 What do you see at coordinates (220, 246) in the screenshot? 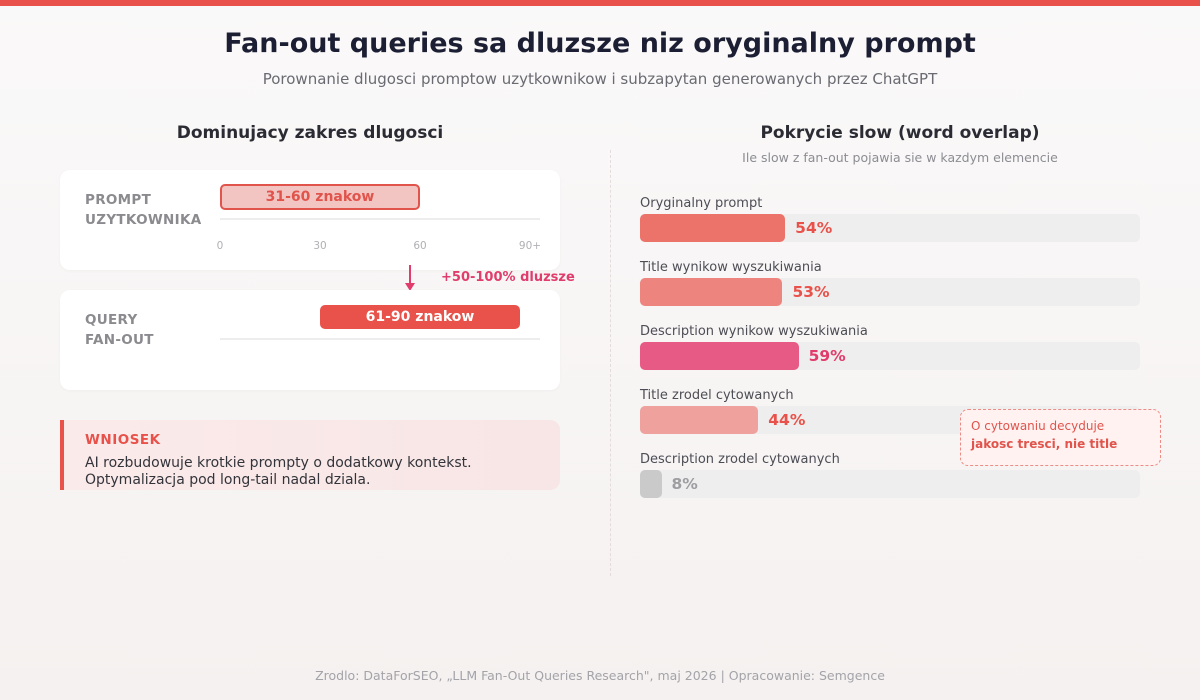
I see `axis-tick-label: 0` at bounding box center [220, 246].